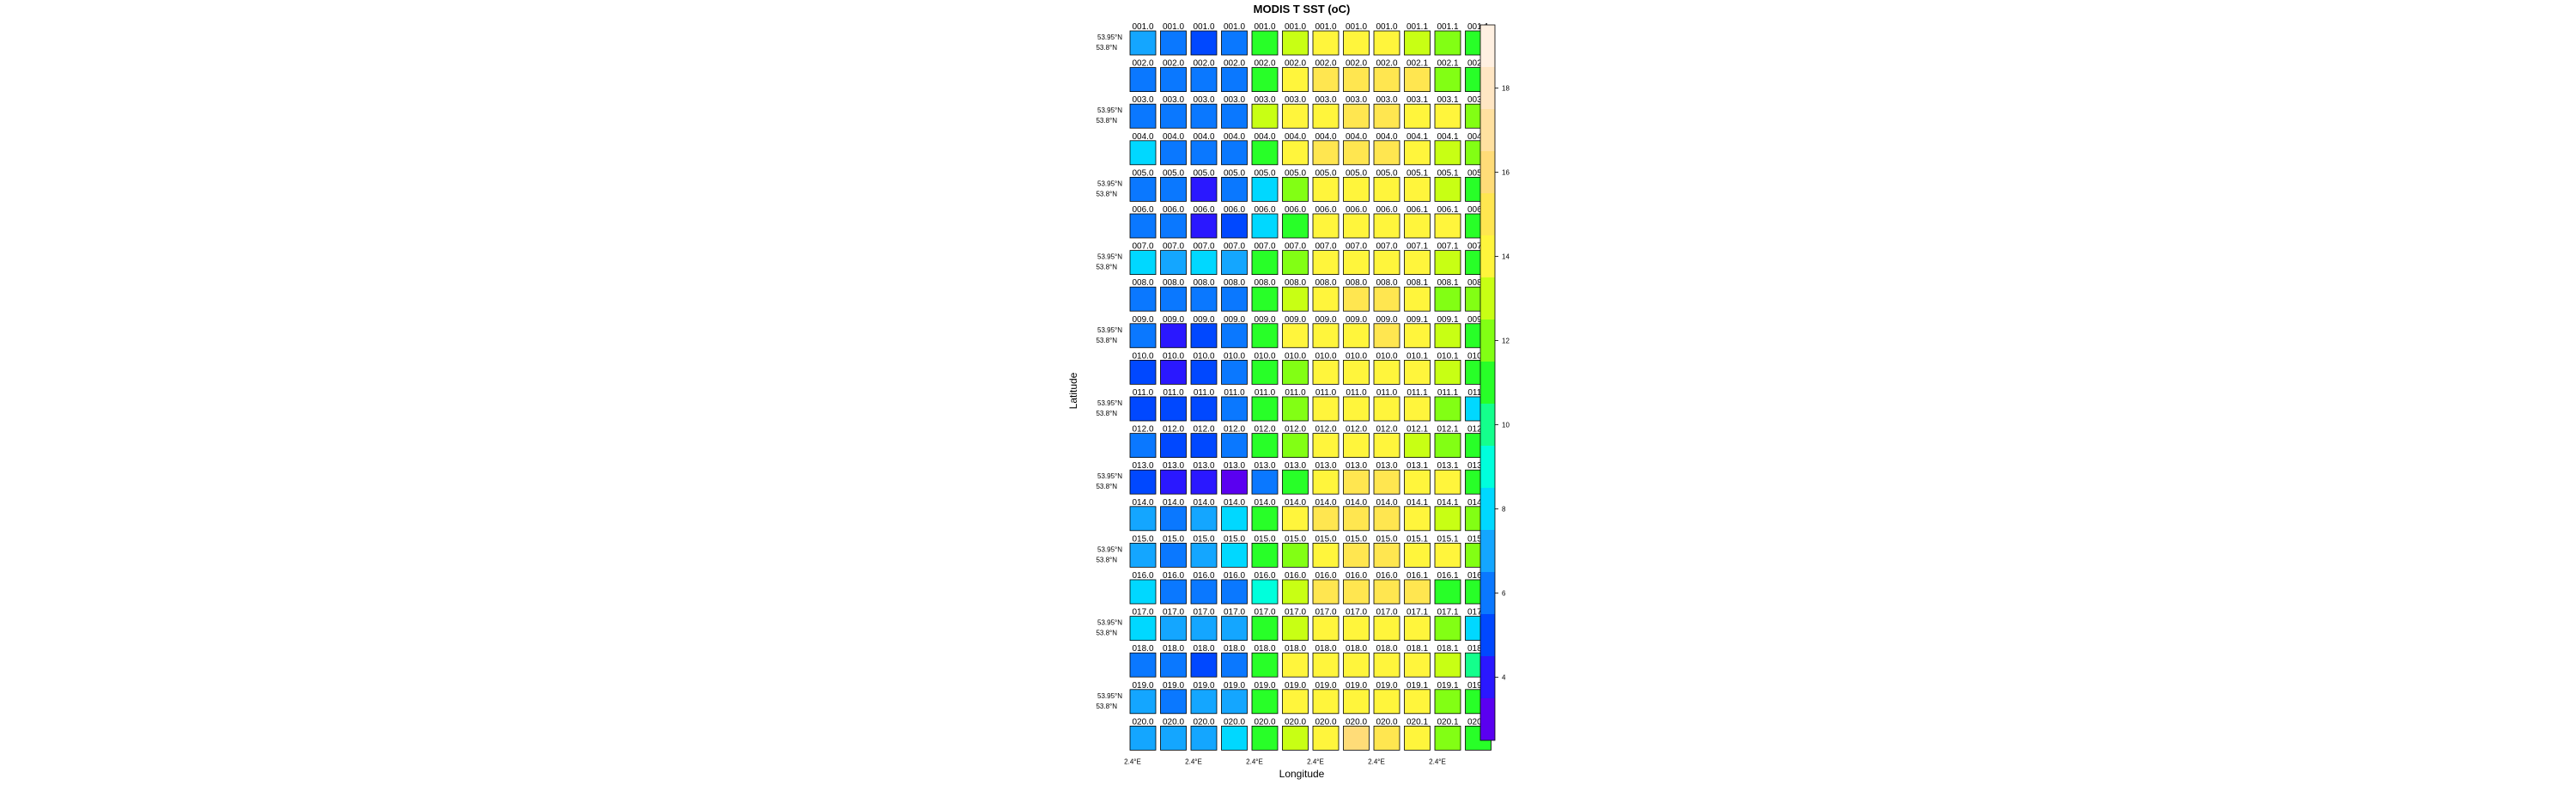 This screenshot has width=2576, height=785. Describe the element at coordinates (1448, 466) in the screenshot. I see `panel-label: 013.1` at that location.